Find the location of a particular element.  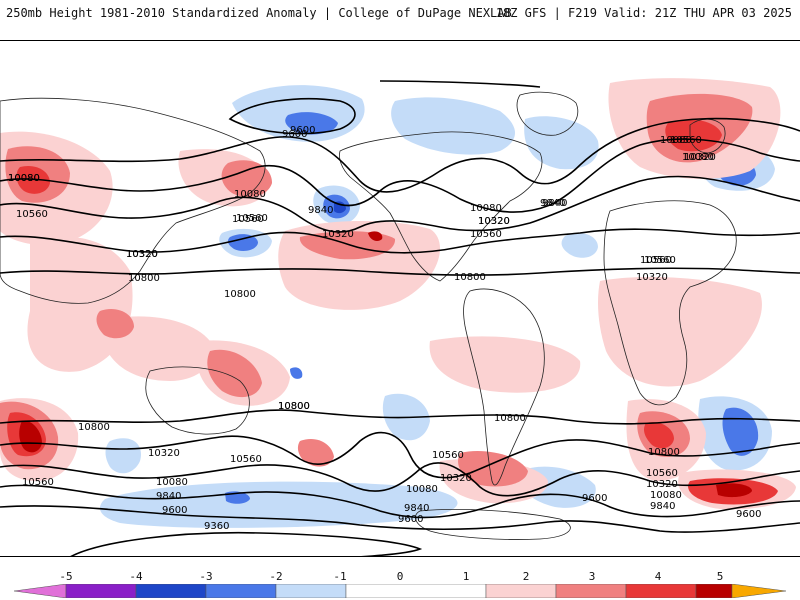

colorbar-swatch-m3 is located at coordinates (171, 591).